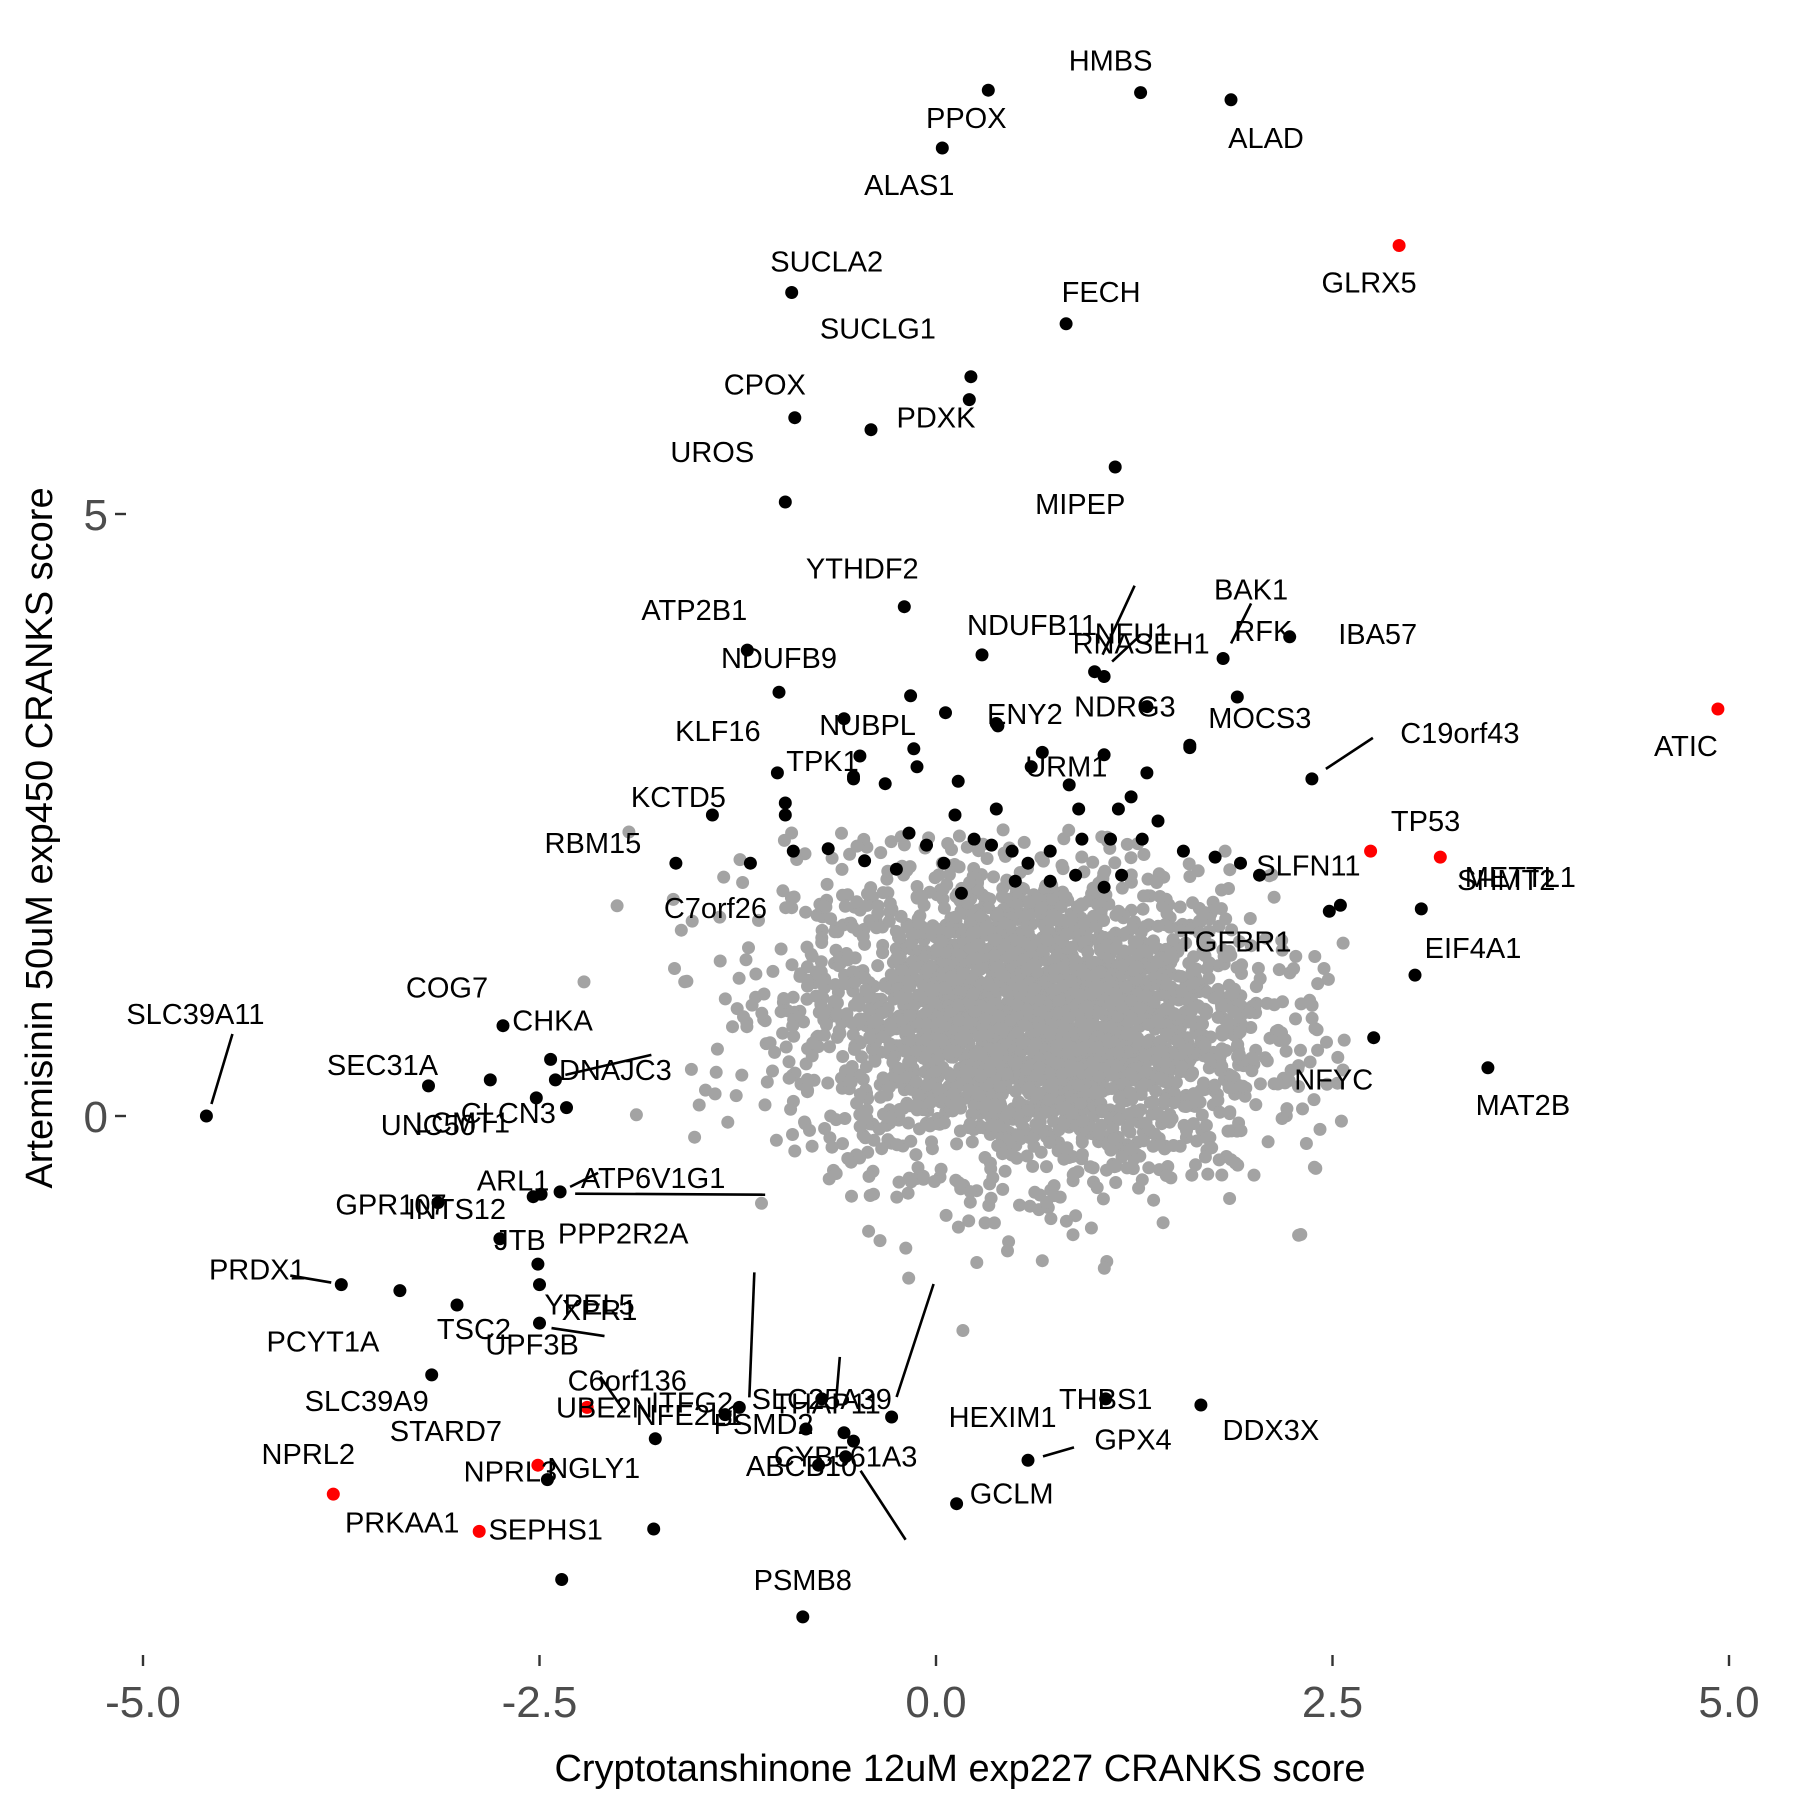 Image resolution: width=1800 pixels, height=1800 pixels. Describe the element at coordinates (937, 419) in the screenshot. I see `gene-label: PDXK` at that location.